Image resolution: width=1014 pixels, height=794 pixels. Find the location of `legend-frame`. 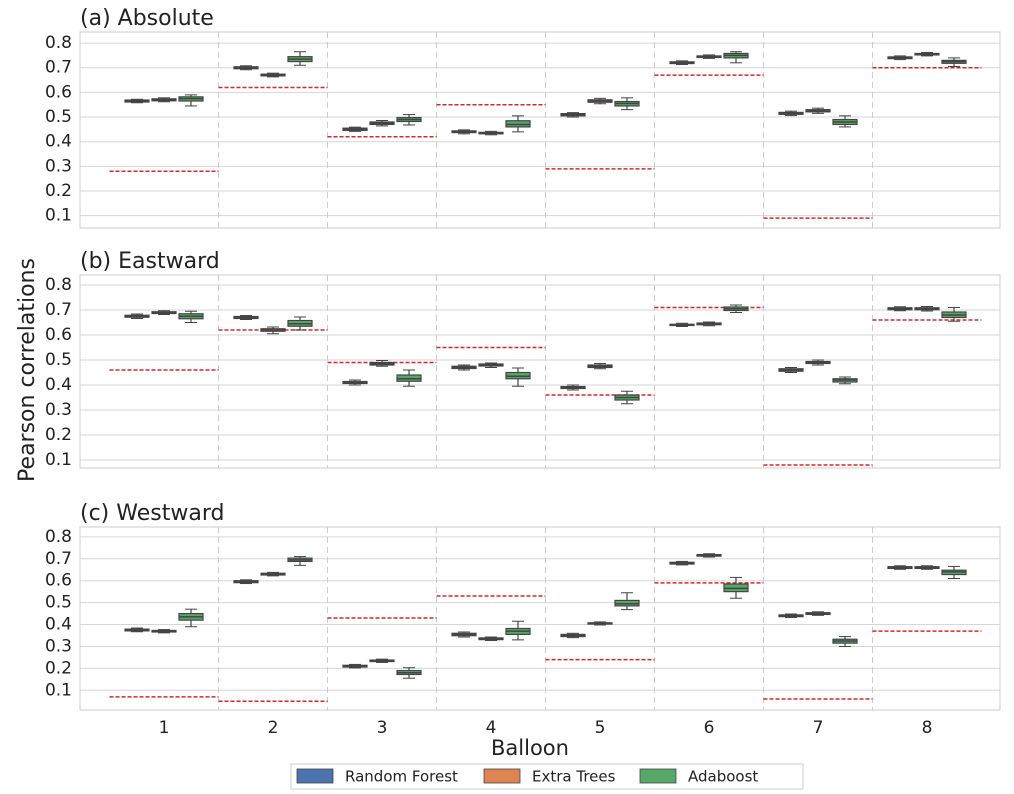

legend-frame is located at coordinates (547, 776).